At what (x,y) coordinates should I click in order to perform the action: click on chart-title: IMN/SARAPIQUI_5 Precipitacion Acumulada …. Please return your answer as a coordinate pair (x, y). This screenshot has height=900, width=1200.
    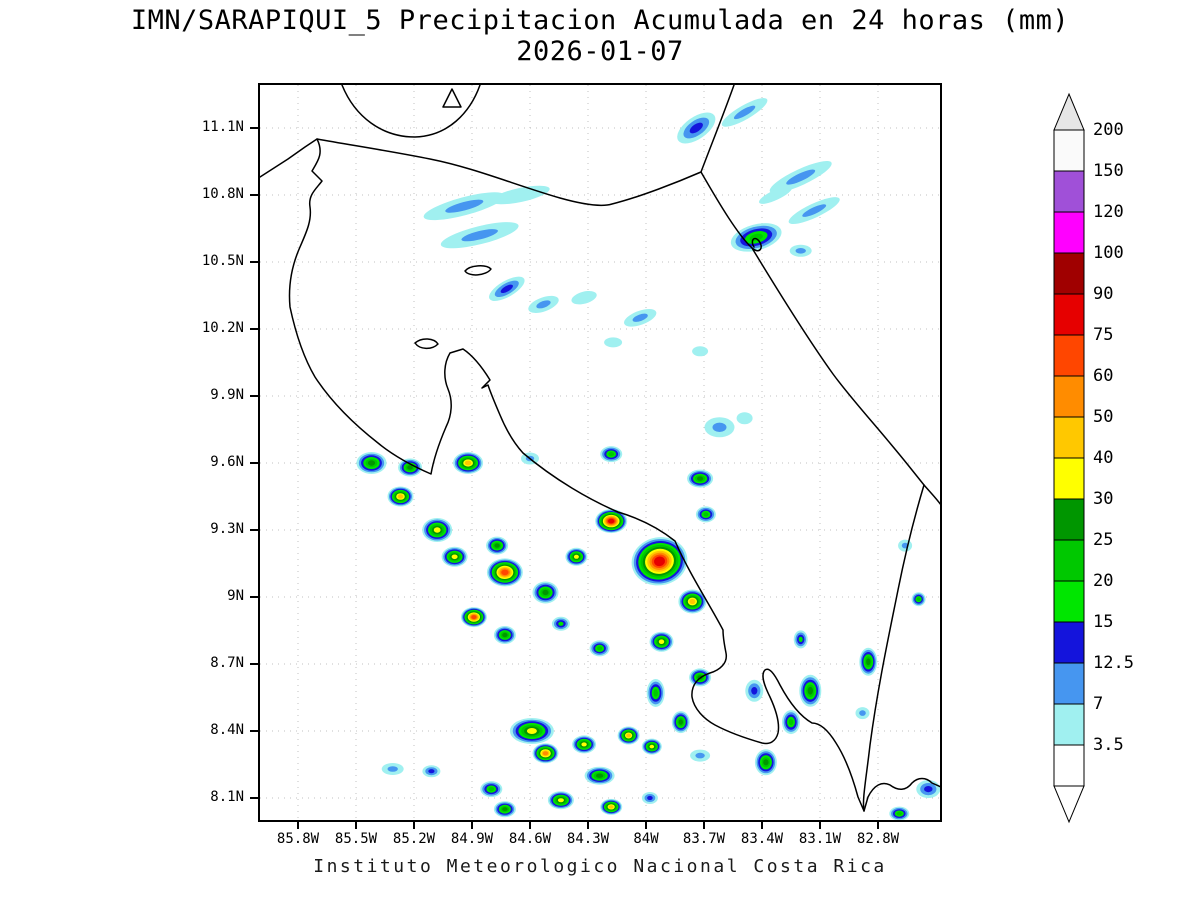
    Looking at the image, I should click on (600, 20).